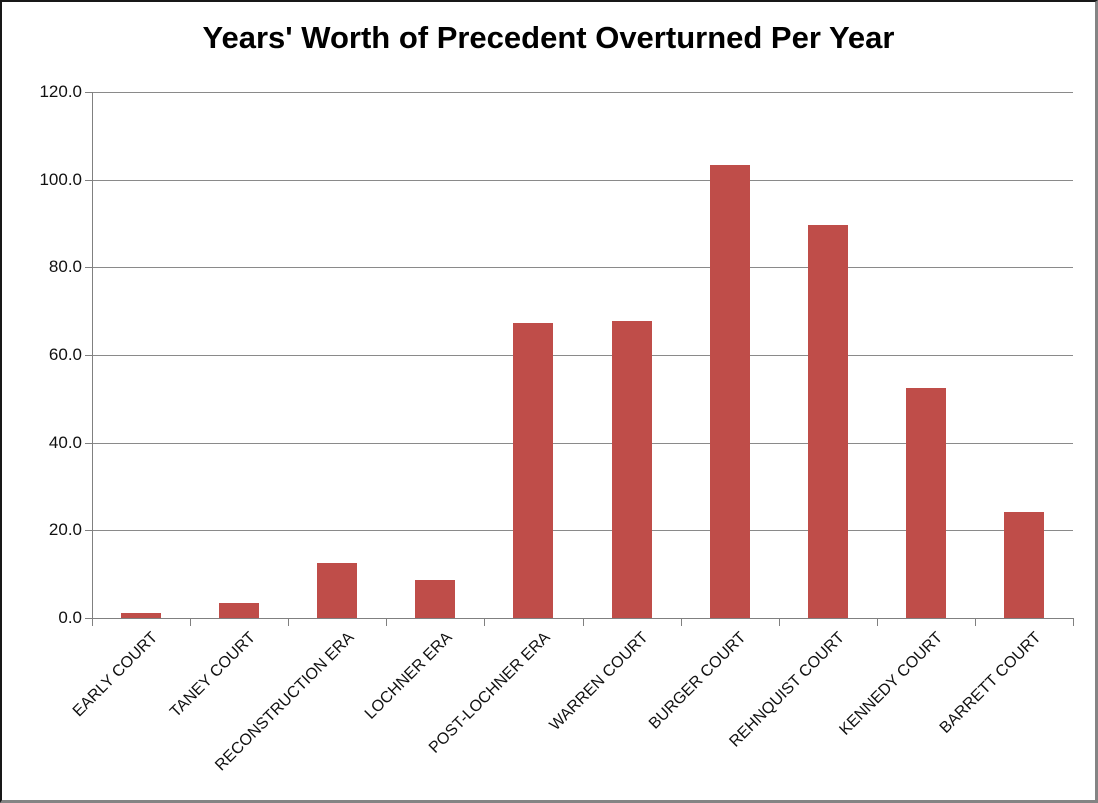 This screenshot has width=1098, height=803. Describe the element at coordinates (65, 354) in the screenshot. I see `y-axis-label: 60.0` at that location.